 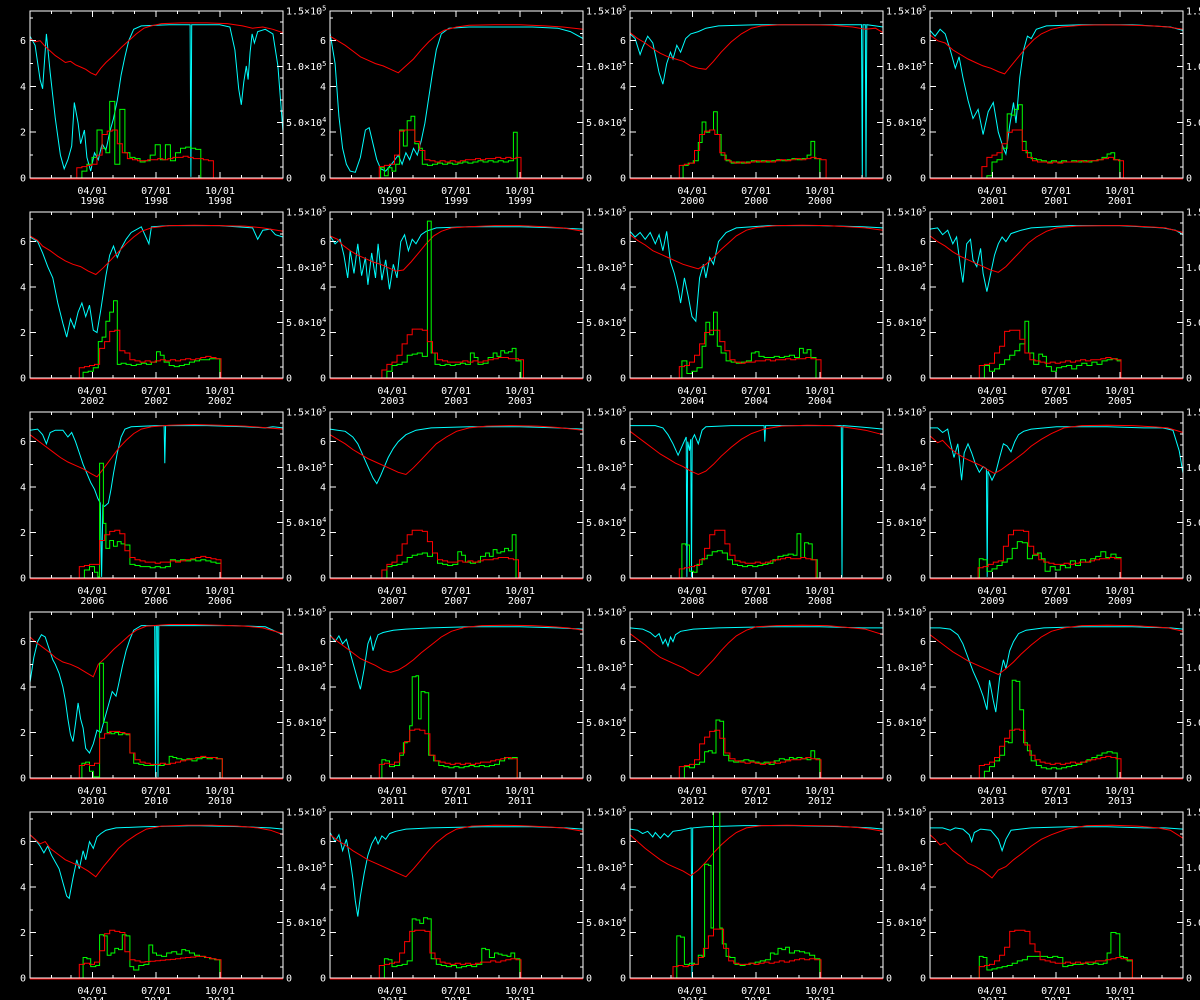 What do you see at coordinates (92, 201) in the screenshot?
I see `x-axis-year-label: 1998` at bounding box center [92, 201].